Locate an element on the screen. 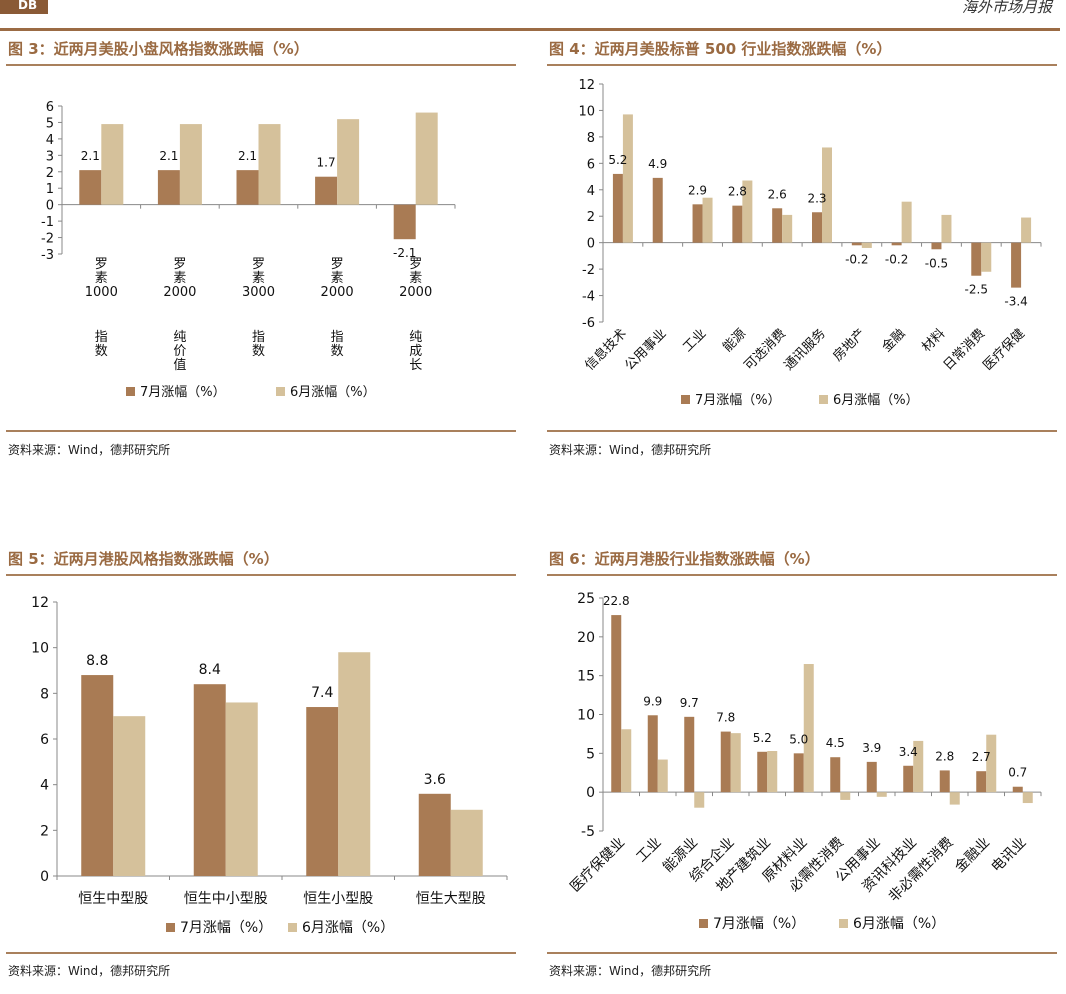 This screenshot has height=994, width=1066. y-tick-label: -2 is located at coordinates (47, 239).